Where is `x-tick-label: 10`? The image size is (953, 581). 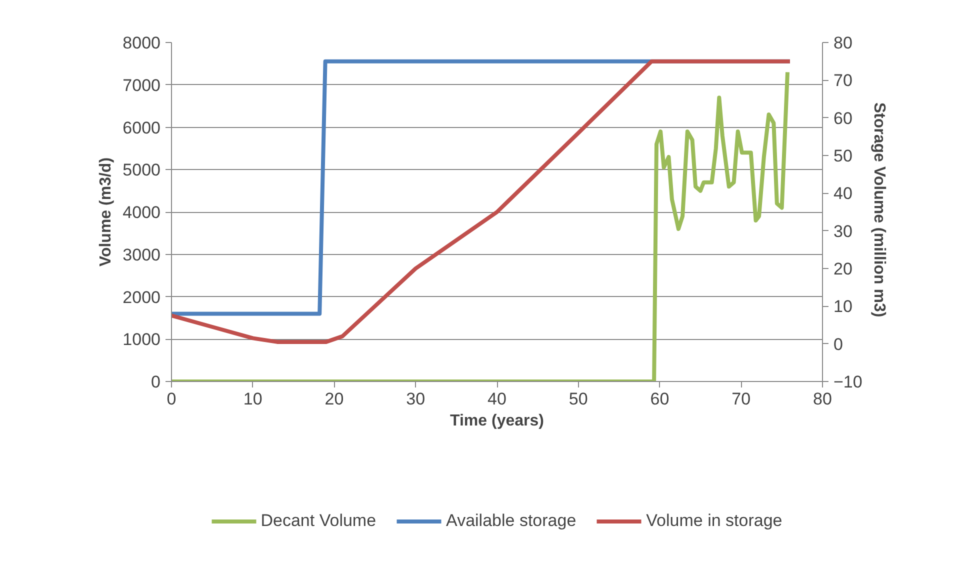
x-tick-label: 10 is located at coordinates (252, 399).